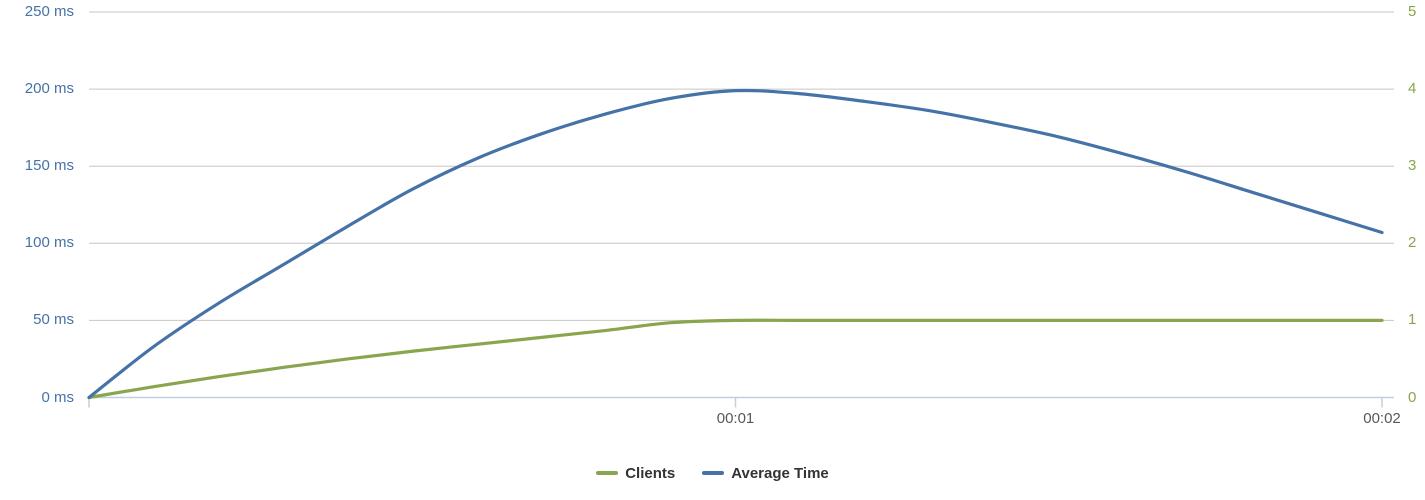  What do you see at coordinates (1412, 11) in the screenshot?
I see `y-axis-right-label: 5` at bounding box center [1412, 11].